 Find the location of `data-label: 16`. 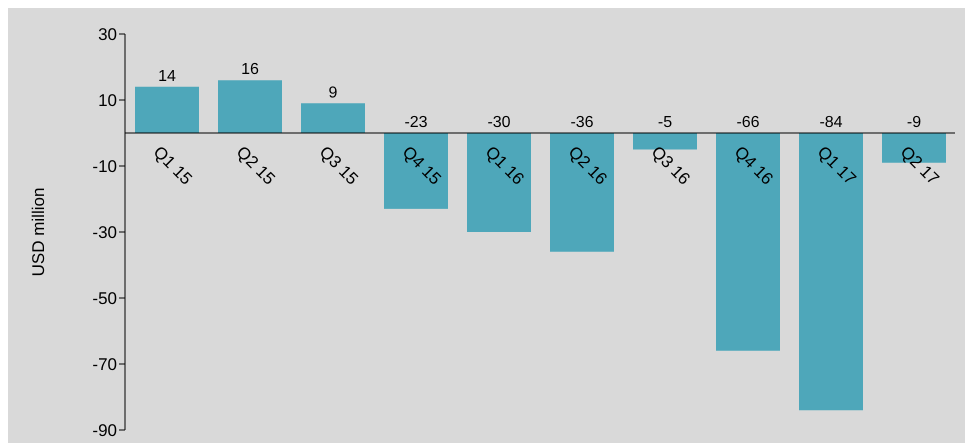

data-label: 16 is located at coordinates (250, 69).